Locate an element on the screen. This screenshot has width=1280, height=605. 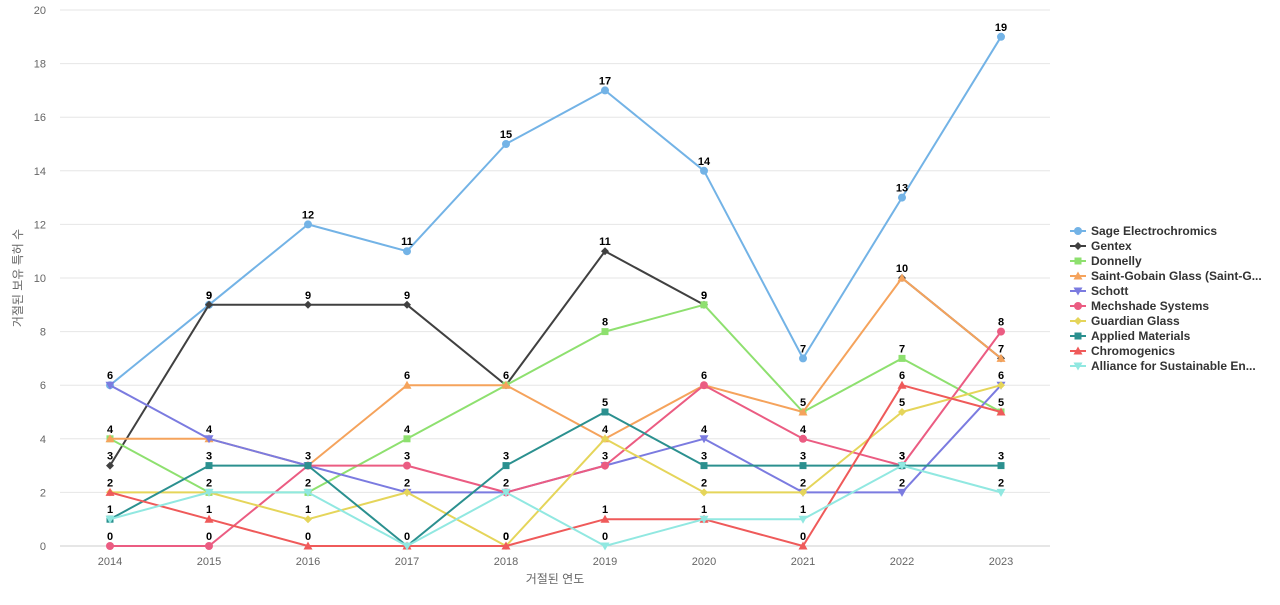
legend-item-sage-electrochromics: Sage Electrochromics is located at coordinates (1143, 231).